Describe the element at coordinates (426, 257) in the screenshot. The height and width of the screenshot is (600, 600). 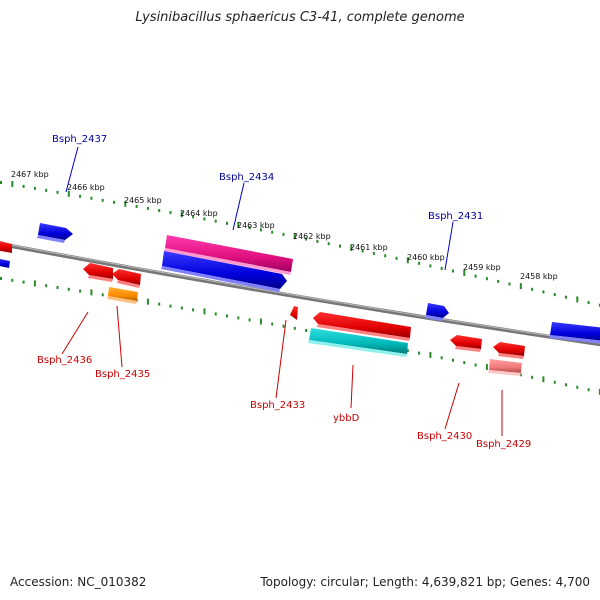
I see `kbp-label: 2460 kbp` at that location.